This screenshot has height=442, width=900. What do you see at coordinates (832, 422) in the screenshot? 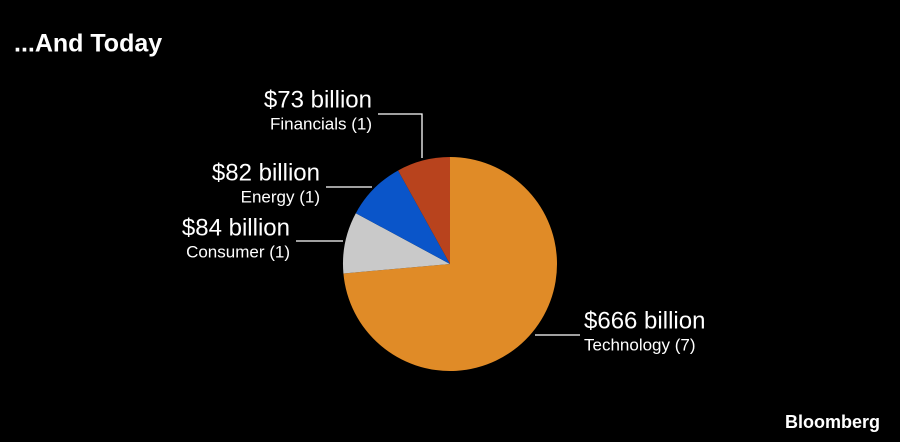
I see `source: Bloomberg` at bounding box center [832, 422].